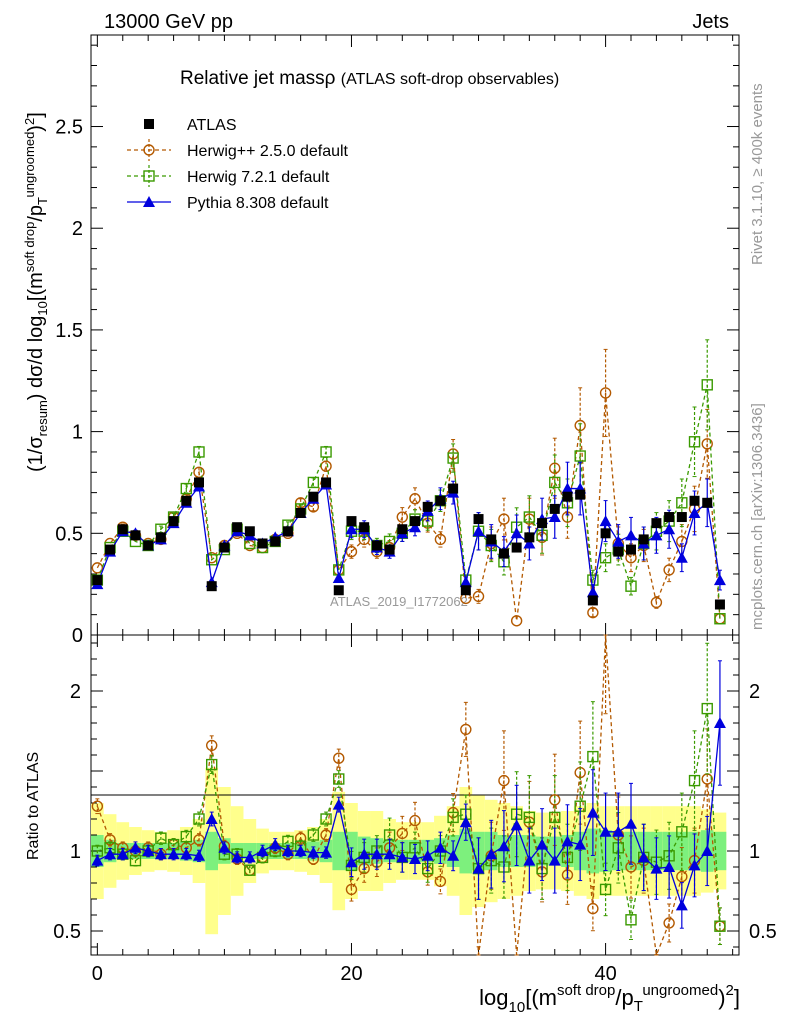  Describe the element at coordinates (67, 932) in the screenshot. I see `ratio-y-tick-label: 0.5` at that location.